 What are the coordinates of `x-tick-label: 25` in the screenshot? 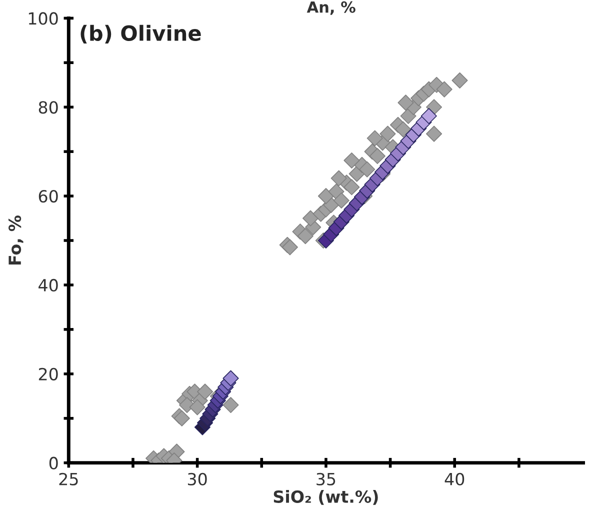 It's located at (68, 479).